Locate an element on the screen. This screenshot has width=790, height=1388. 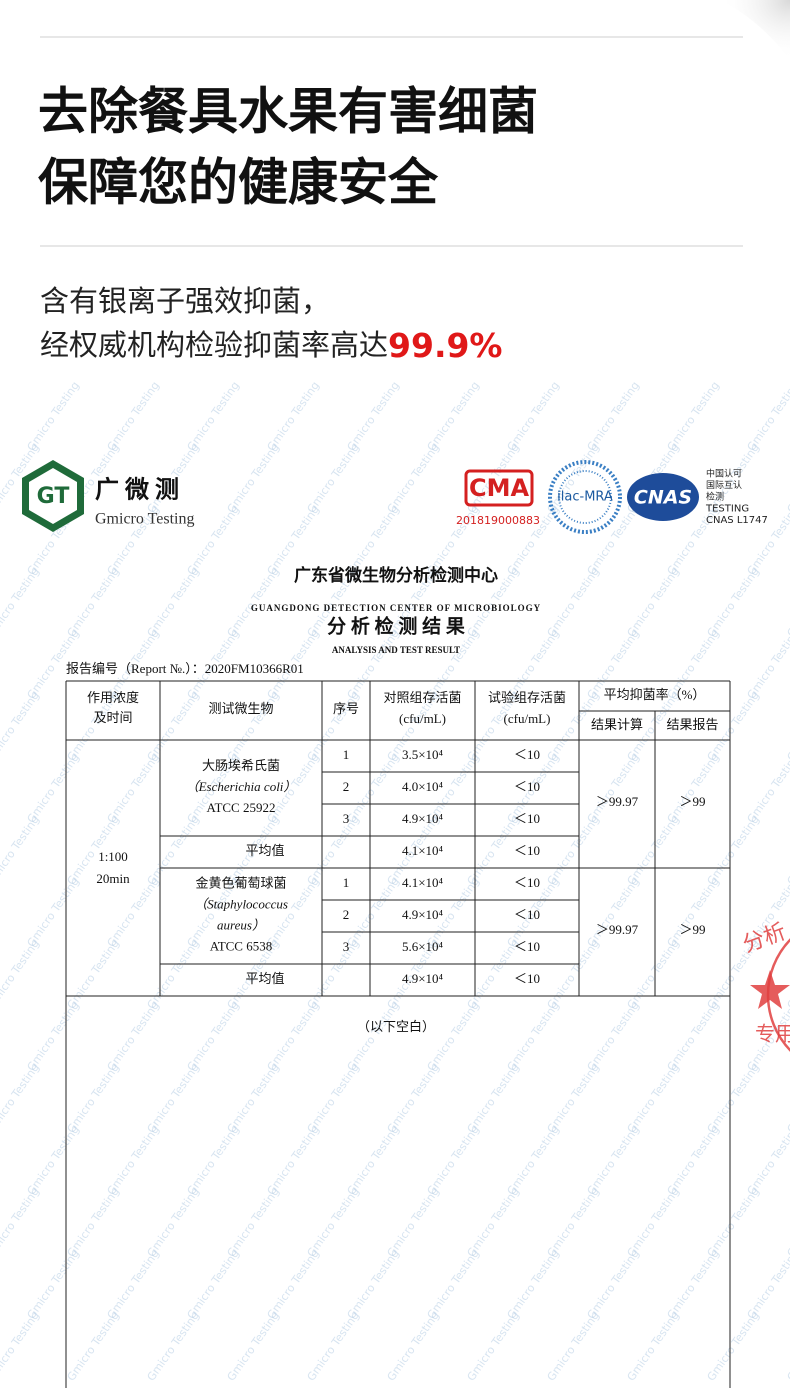
report-title-en: ANALYSIS AND TEST RESULT is located at coordinates (396, 650).